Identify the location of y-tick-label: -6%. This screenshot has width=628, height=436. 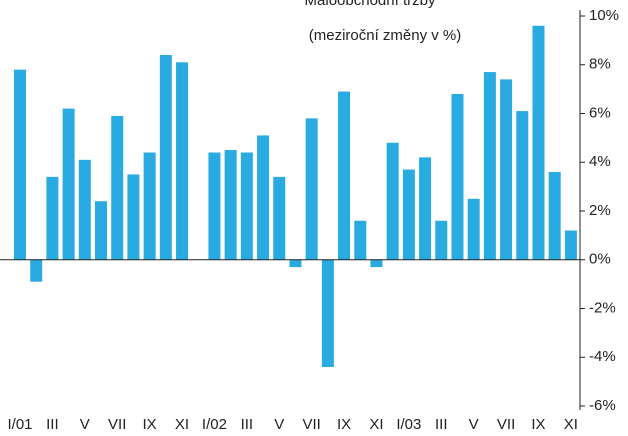
(602, 405).